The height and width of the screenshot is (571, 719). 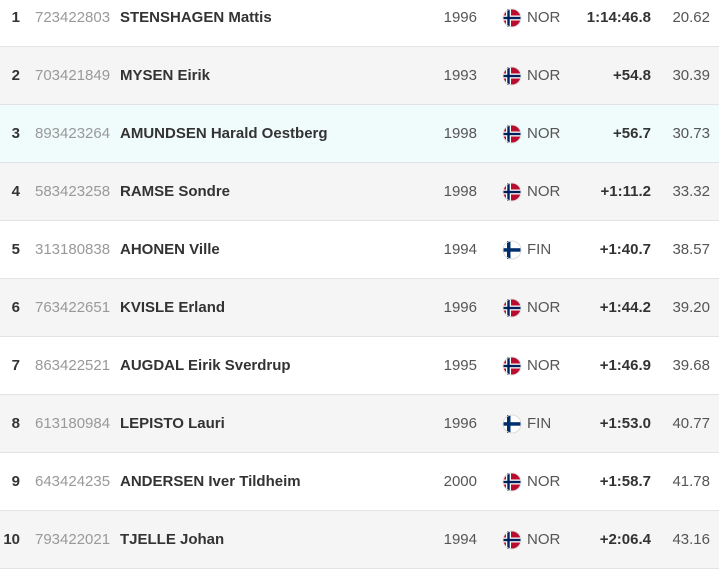 I want to click on name: AMUNDSEN Harald Oestberg, so click(x=224, y=133).